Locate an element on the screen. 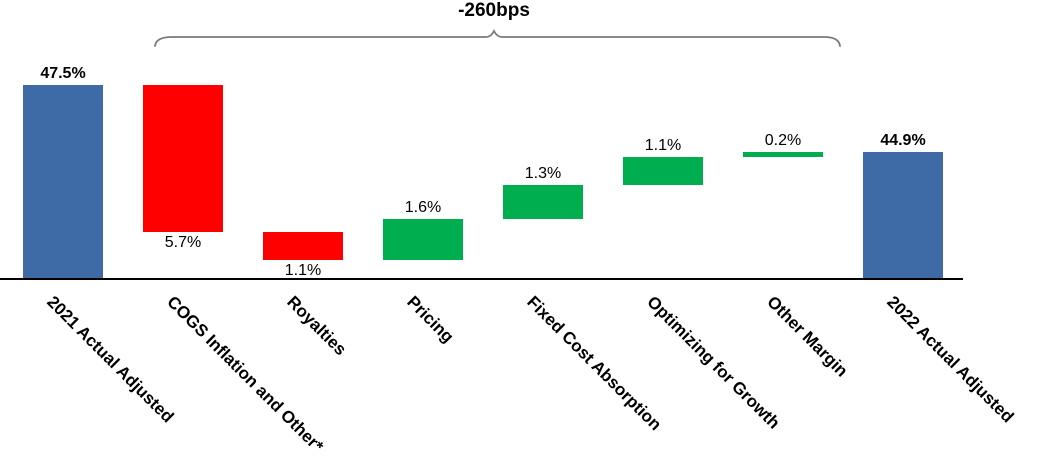 Image resolution: width=1041 pixels, height=467 pixels. category-label: 2021 Actual Adjusted is located at coordinates (110, 359).